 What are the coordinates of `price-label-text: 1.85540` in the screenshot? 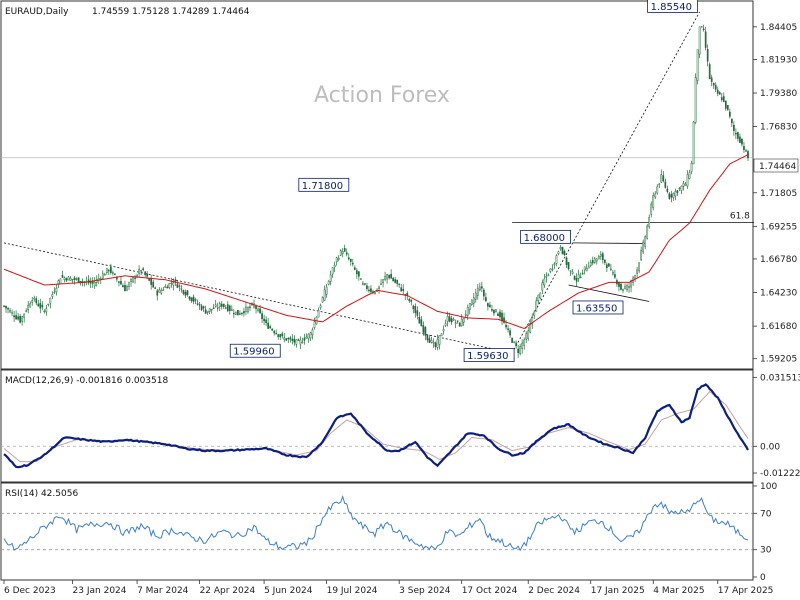 It's located at (671, 7).